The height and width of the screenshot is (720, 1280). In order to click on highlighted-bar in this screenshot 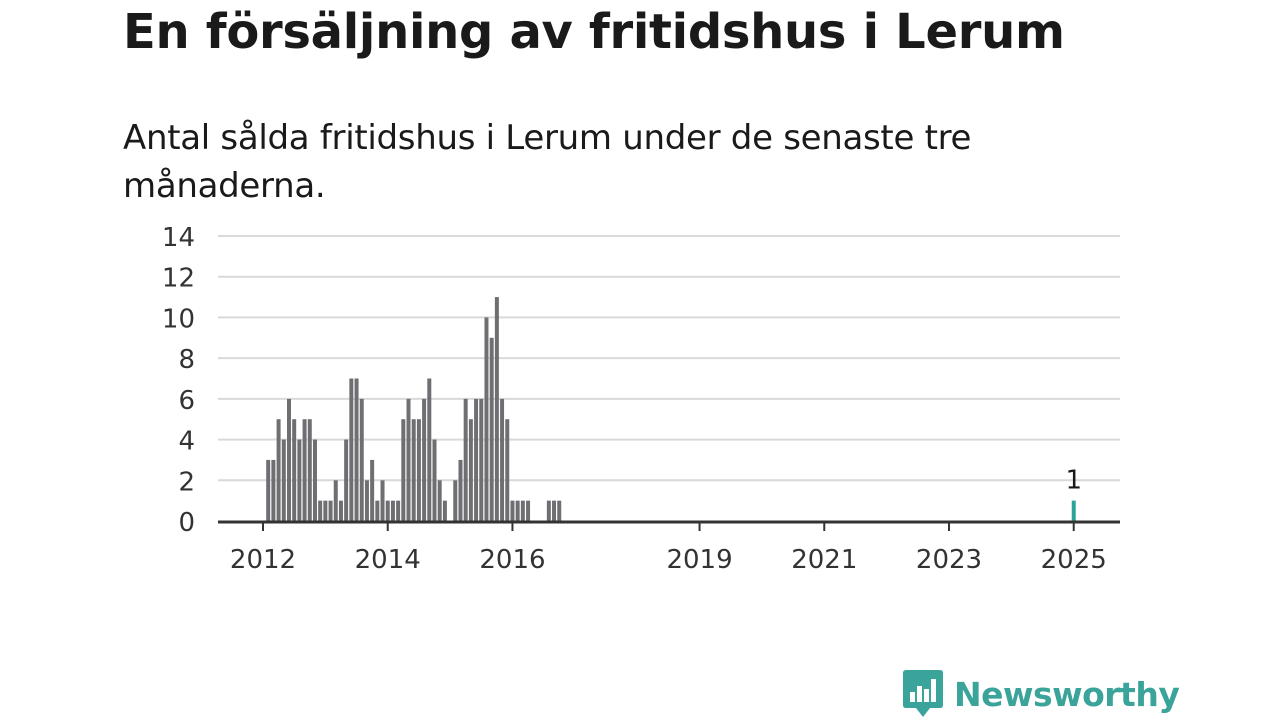, I will do `click(1073, 510)`.